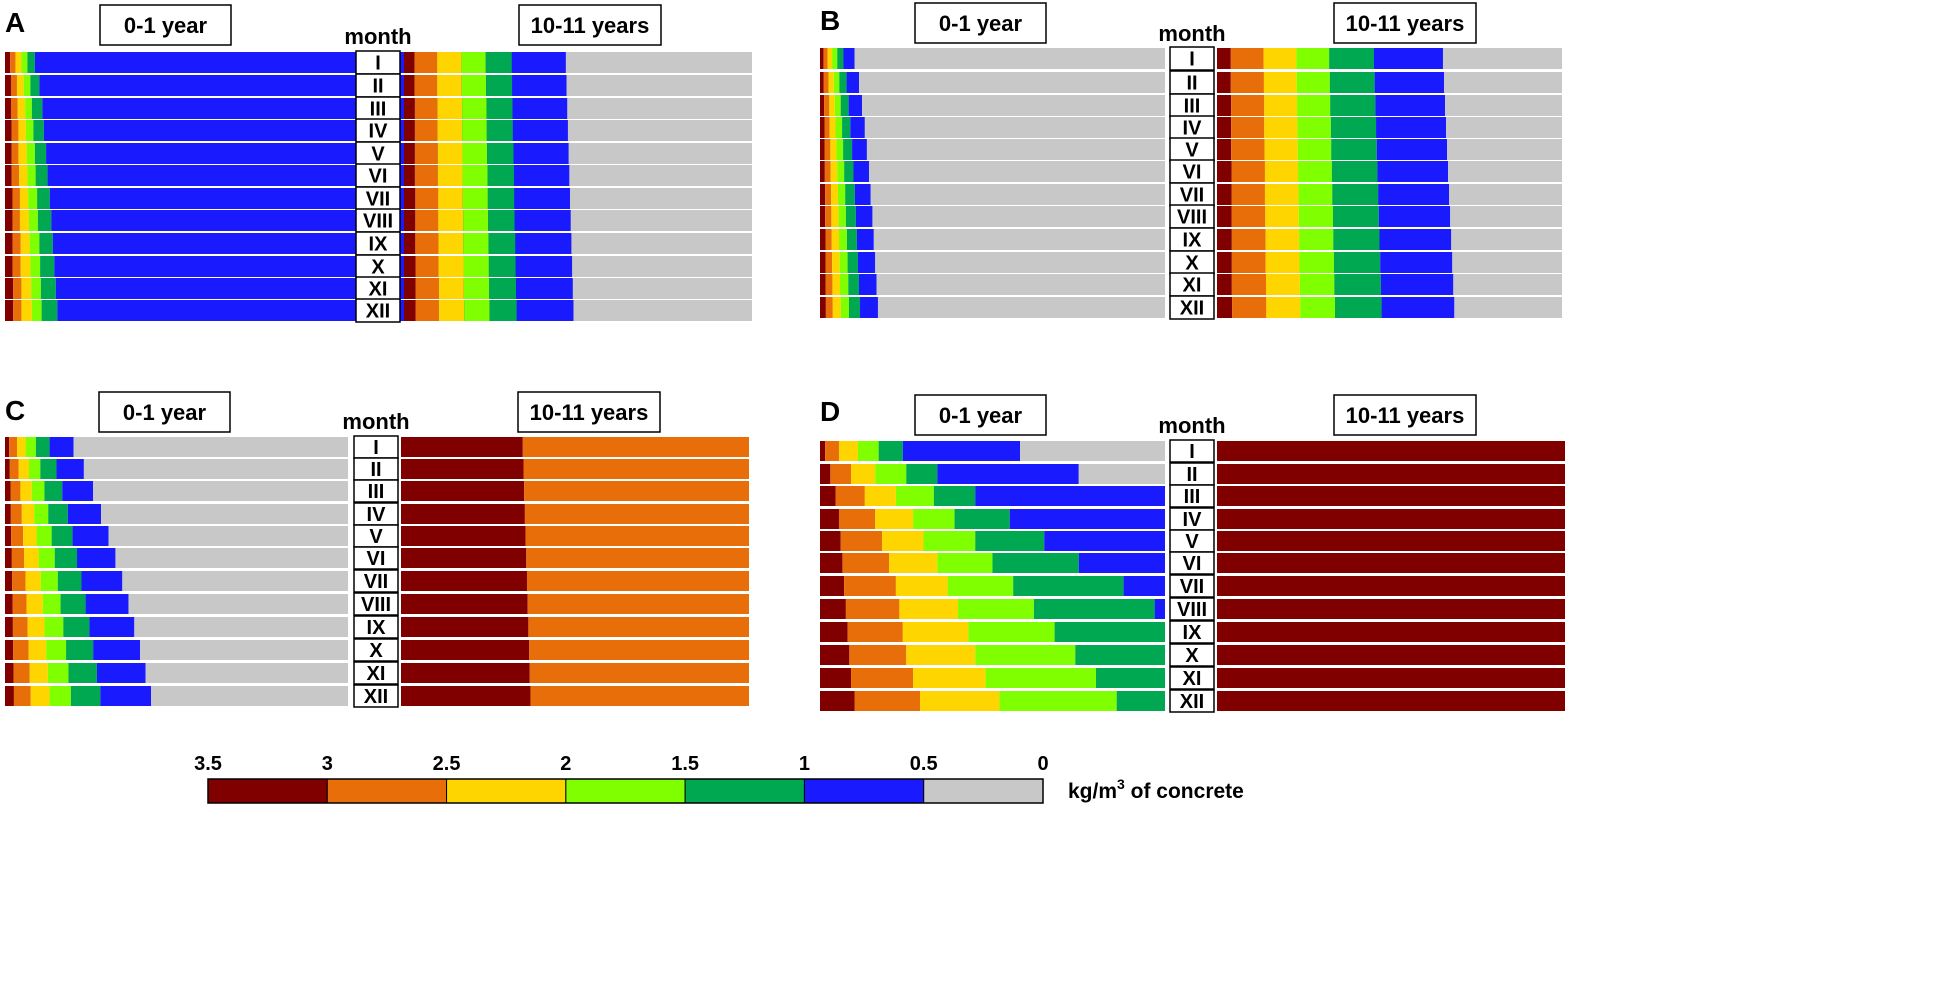  What do you see at coordinates (662, 266) in the screenshot?
I see `panel-a-right-row-10-remainder` at bounding box center [662, 266].